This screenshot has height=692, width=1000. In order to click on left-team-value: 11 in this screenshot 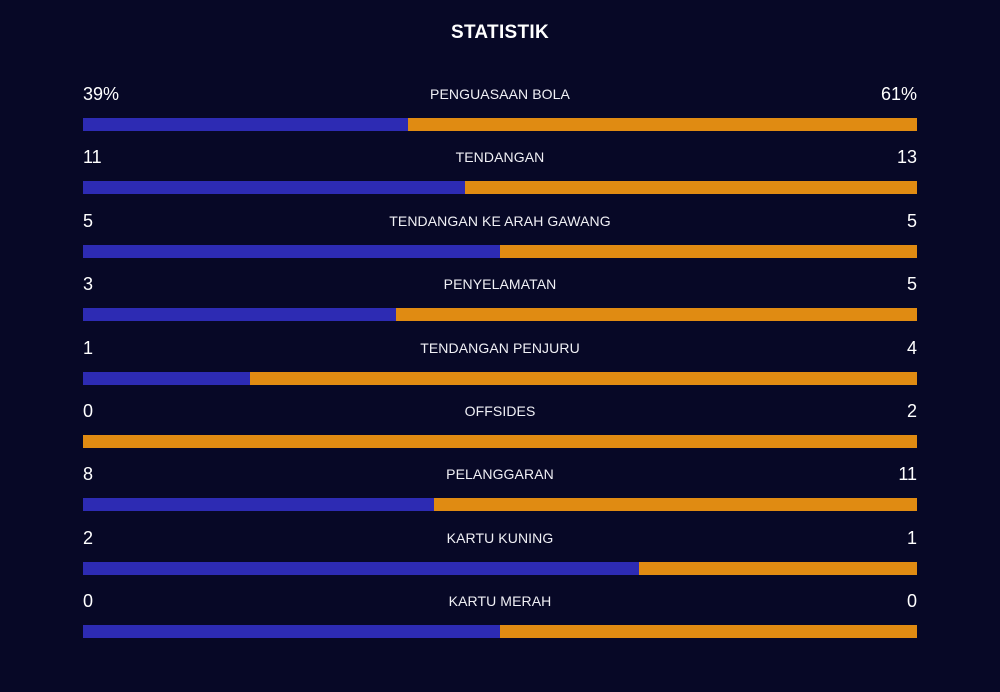, I will do `click(92, 157)`.